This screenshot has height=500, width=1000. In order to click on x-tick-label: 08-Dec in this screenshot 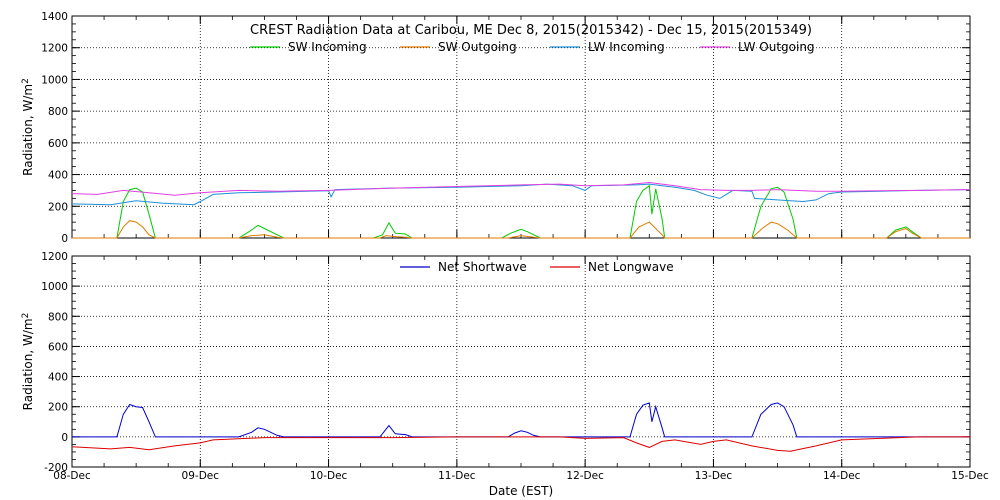, I will do `click(72, 476)`.